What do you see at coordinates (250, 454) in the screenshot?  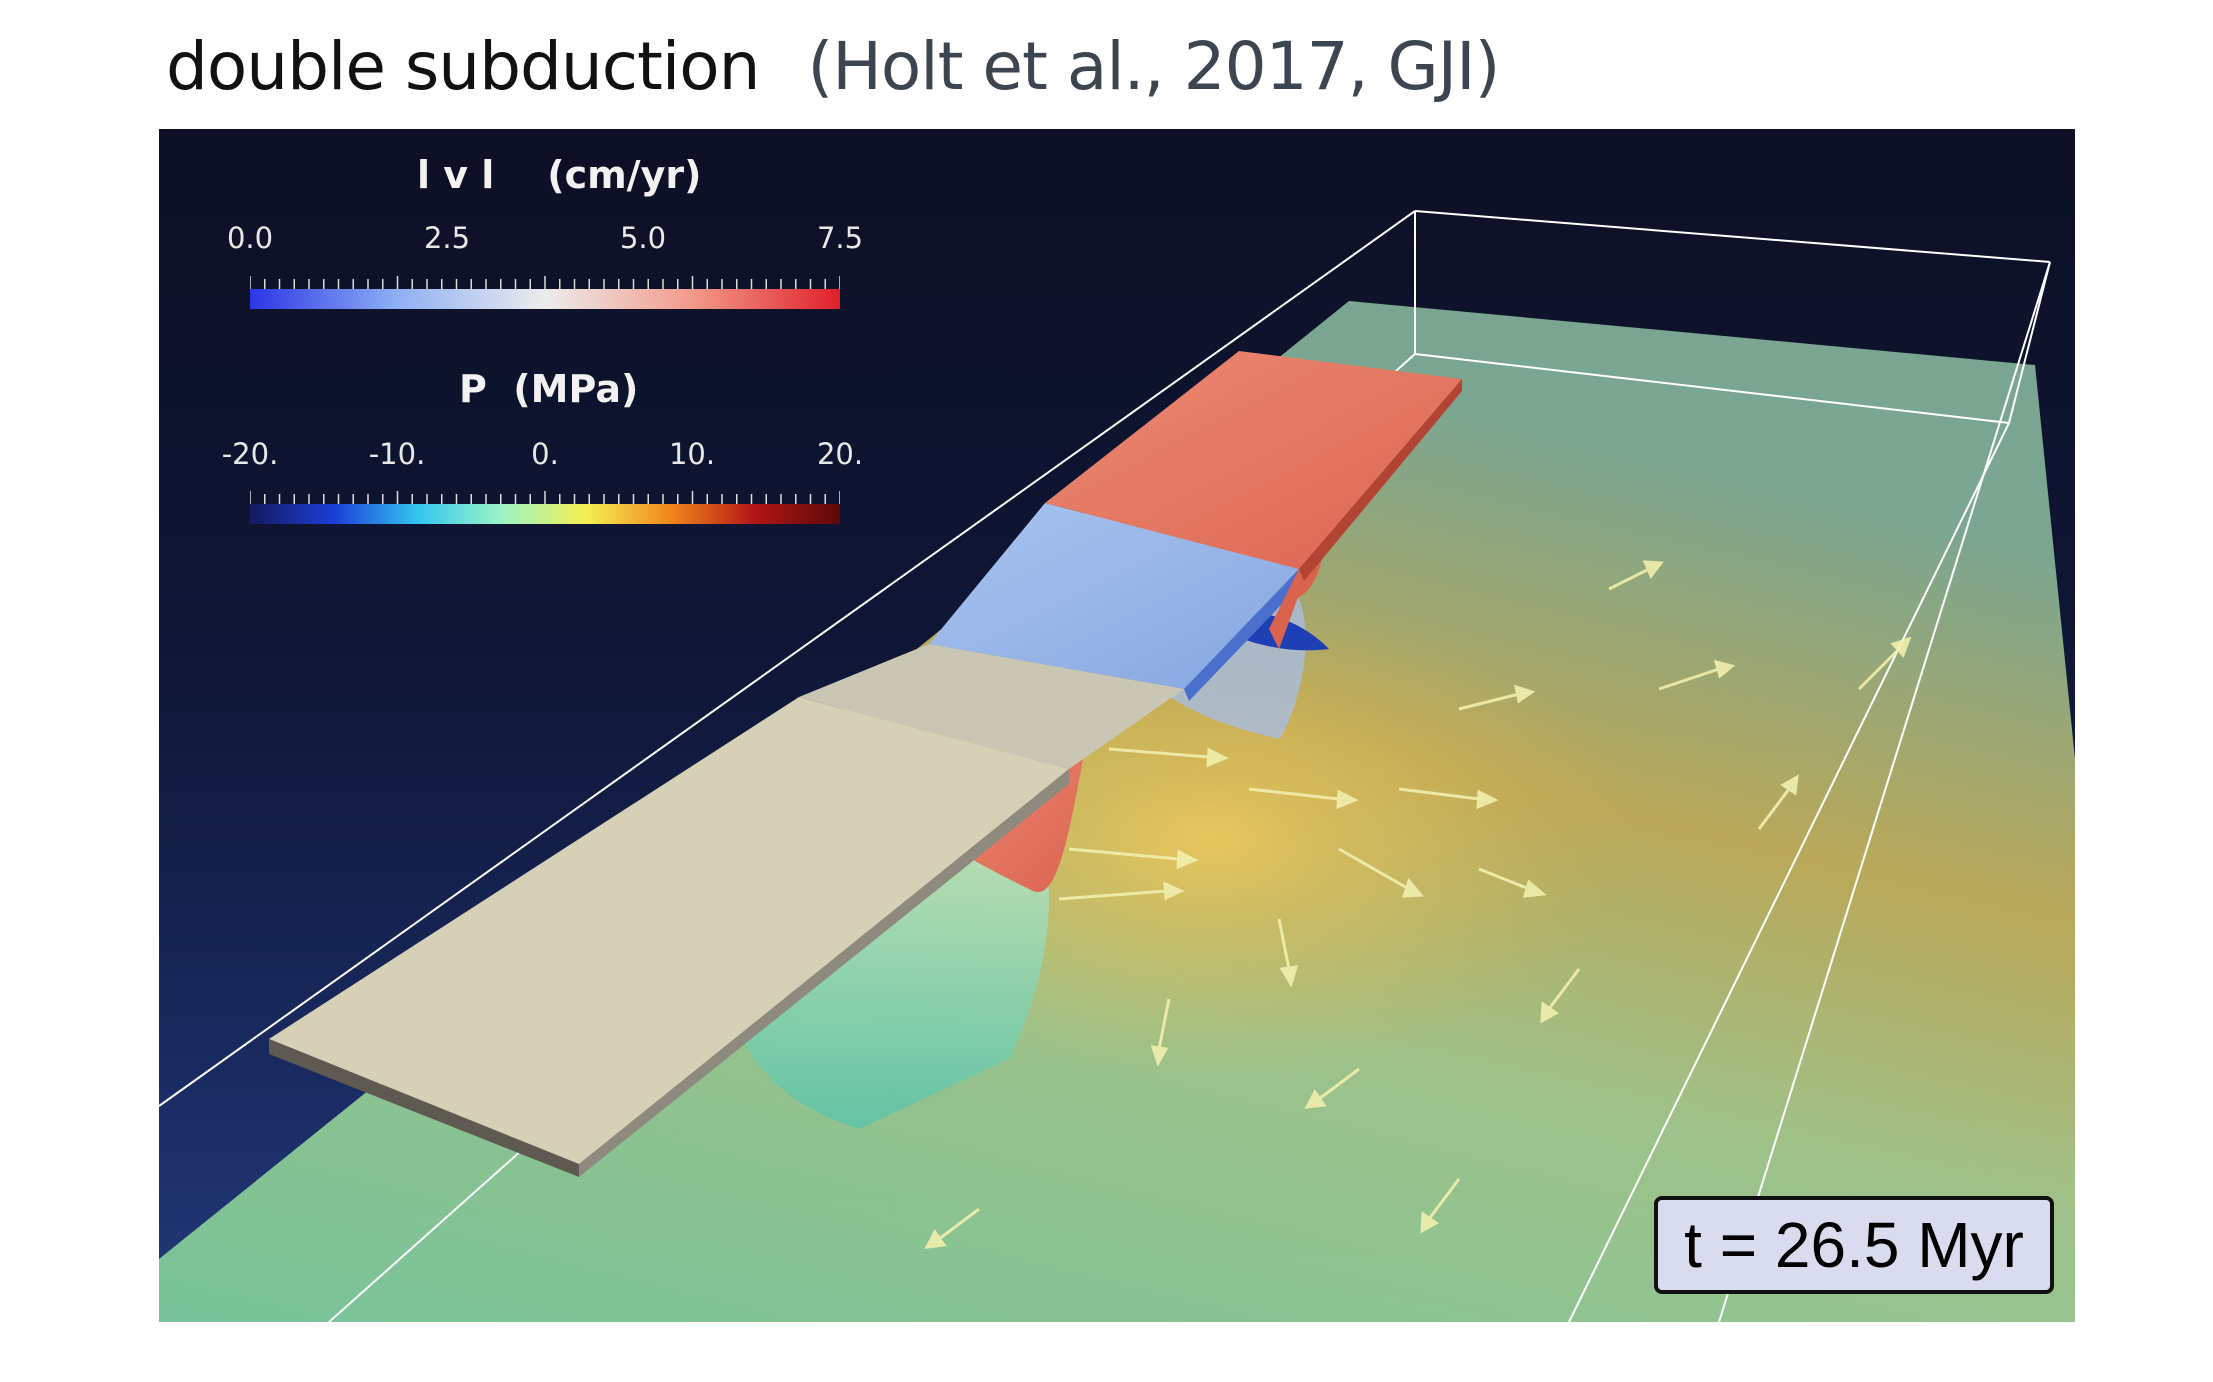 I see `pressure-tick-0: -20.` at bounding box center [250, 454].